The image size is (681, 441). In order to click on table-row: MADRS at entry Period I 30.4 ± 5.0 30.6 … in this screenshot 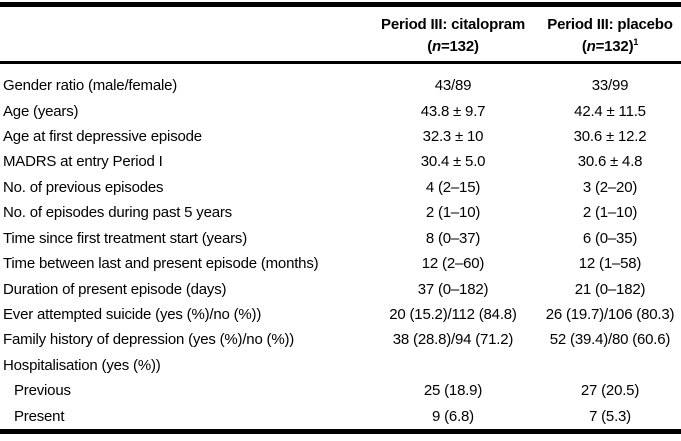, I will do `click(340, 161)`.